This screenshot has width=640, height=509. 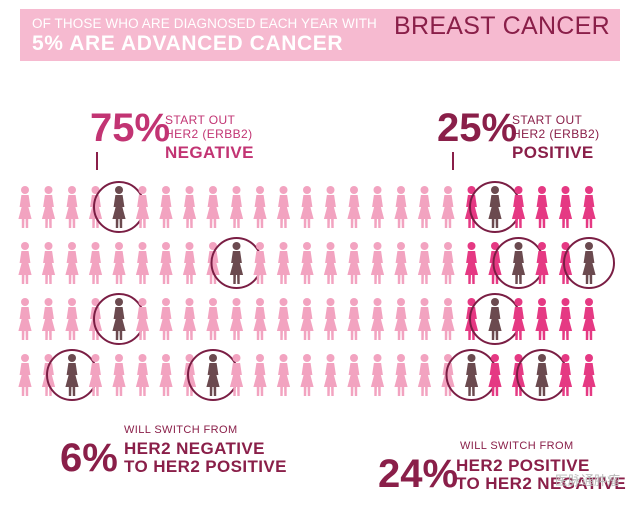 I want to click on person-figure-r1-c19, so click(x=448, y=207).